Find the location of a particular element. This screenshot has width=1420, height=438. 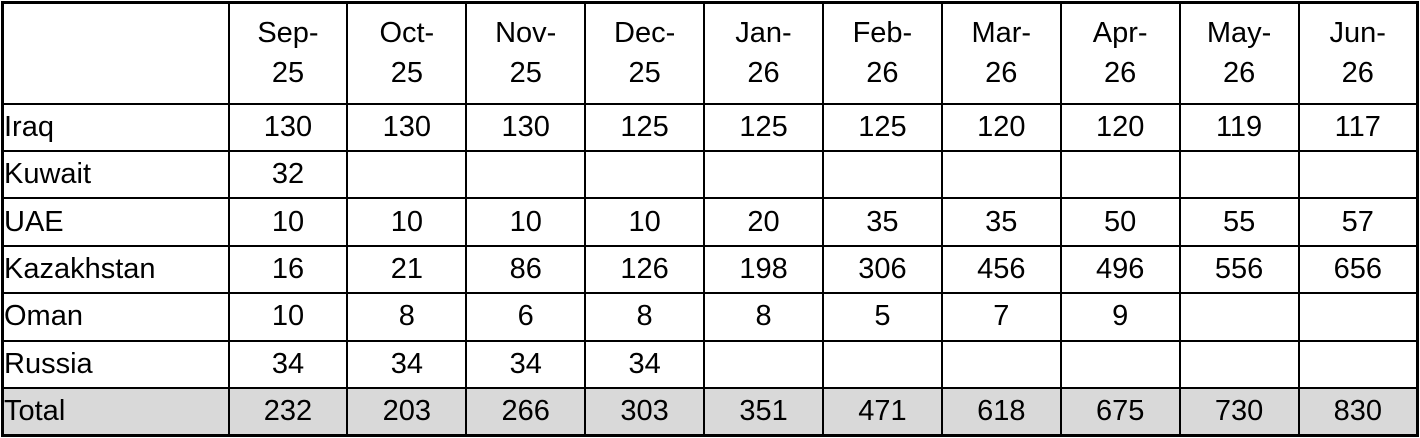

row-label: Russia is located at coordinates (115, 364).